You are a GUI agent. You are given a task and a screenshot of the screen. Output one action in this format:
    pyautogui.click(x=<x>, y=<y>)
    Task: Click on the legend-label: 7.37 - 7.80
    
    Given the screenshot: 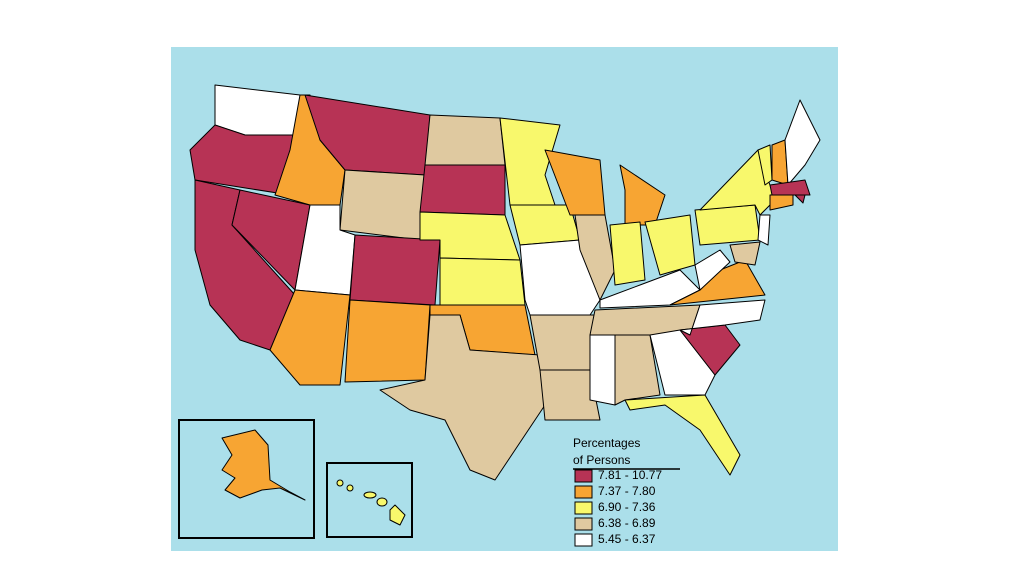 What is the action you would take?
    pyautogui.click(x=627, y=491)
    